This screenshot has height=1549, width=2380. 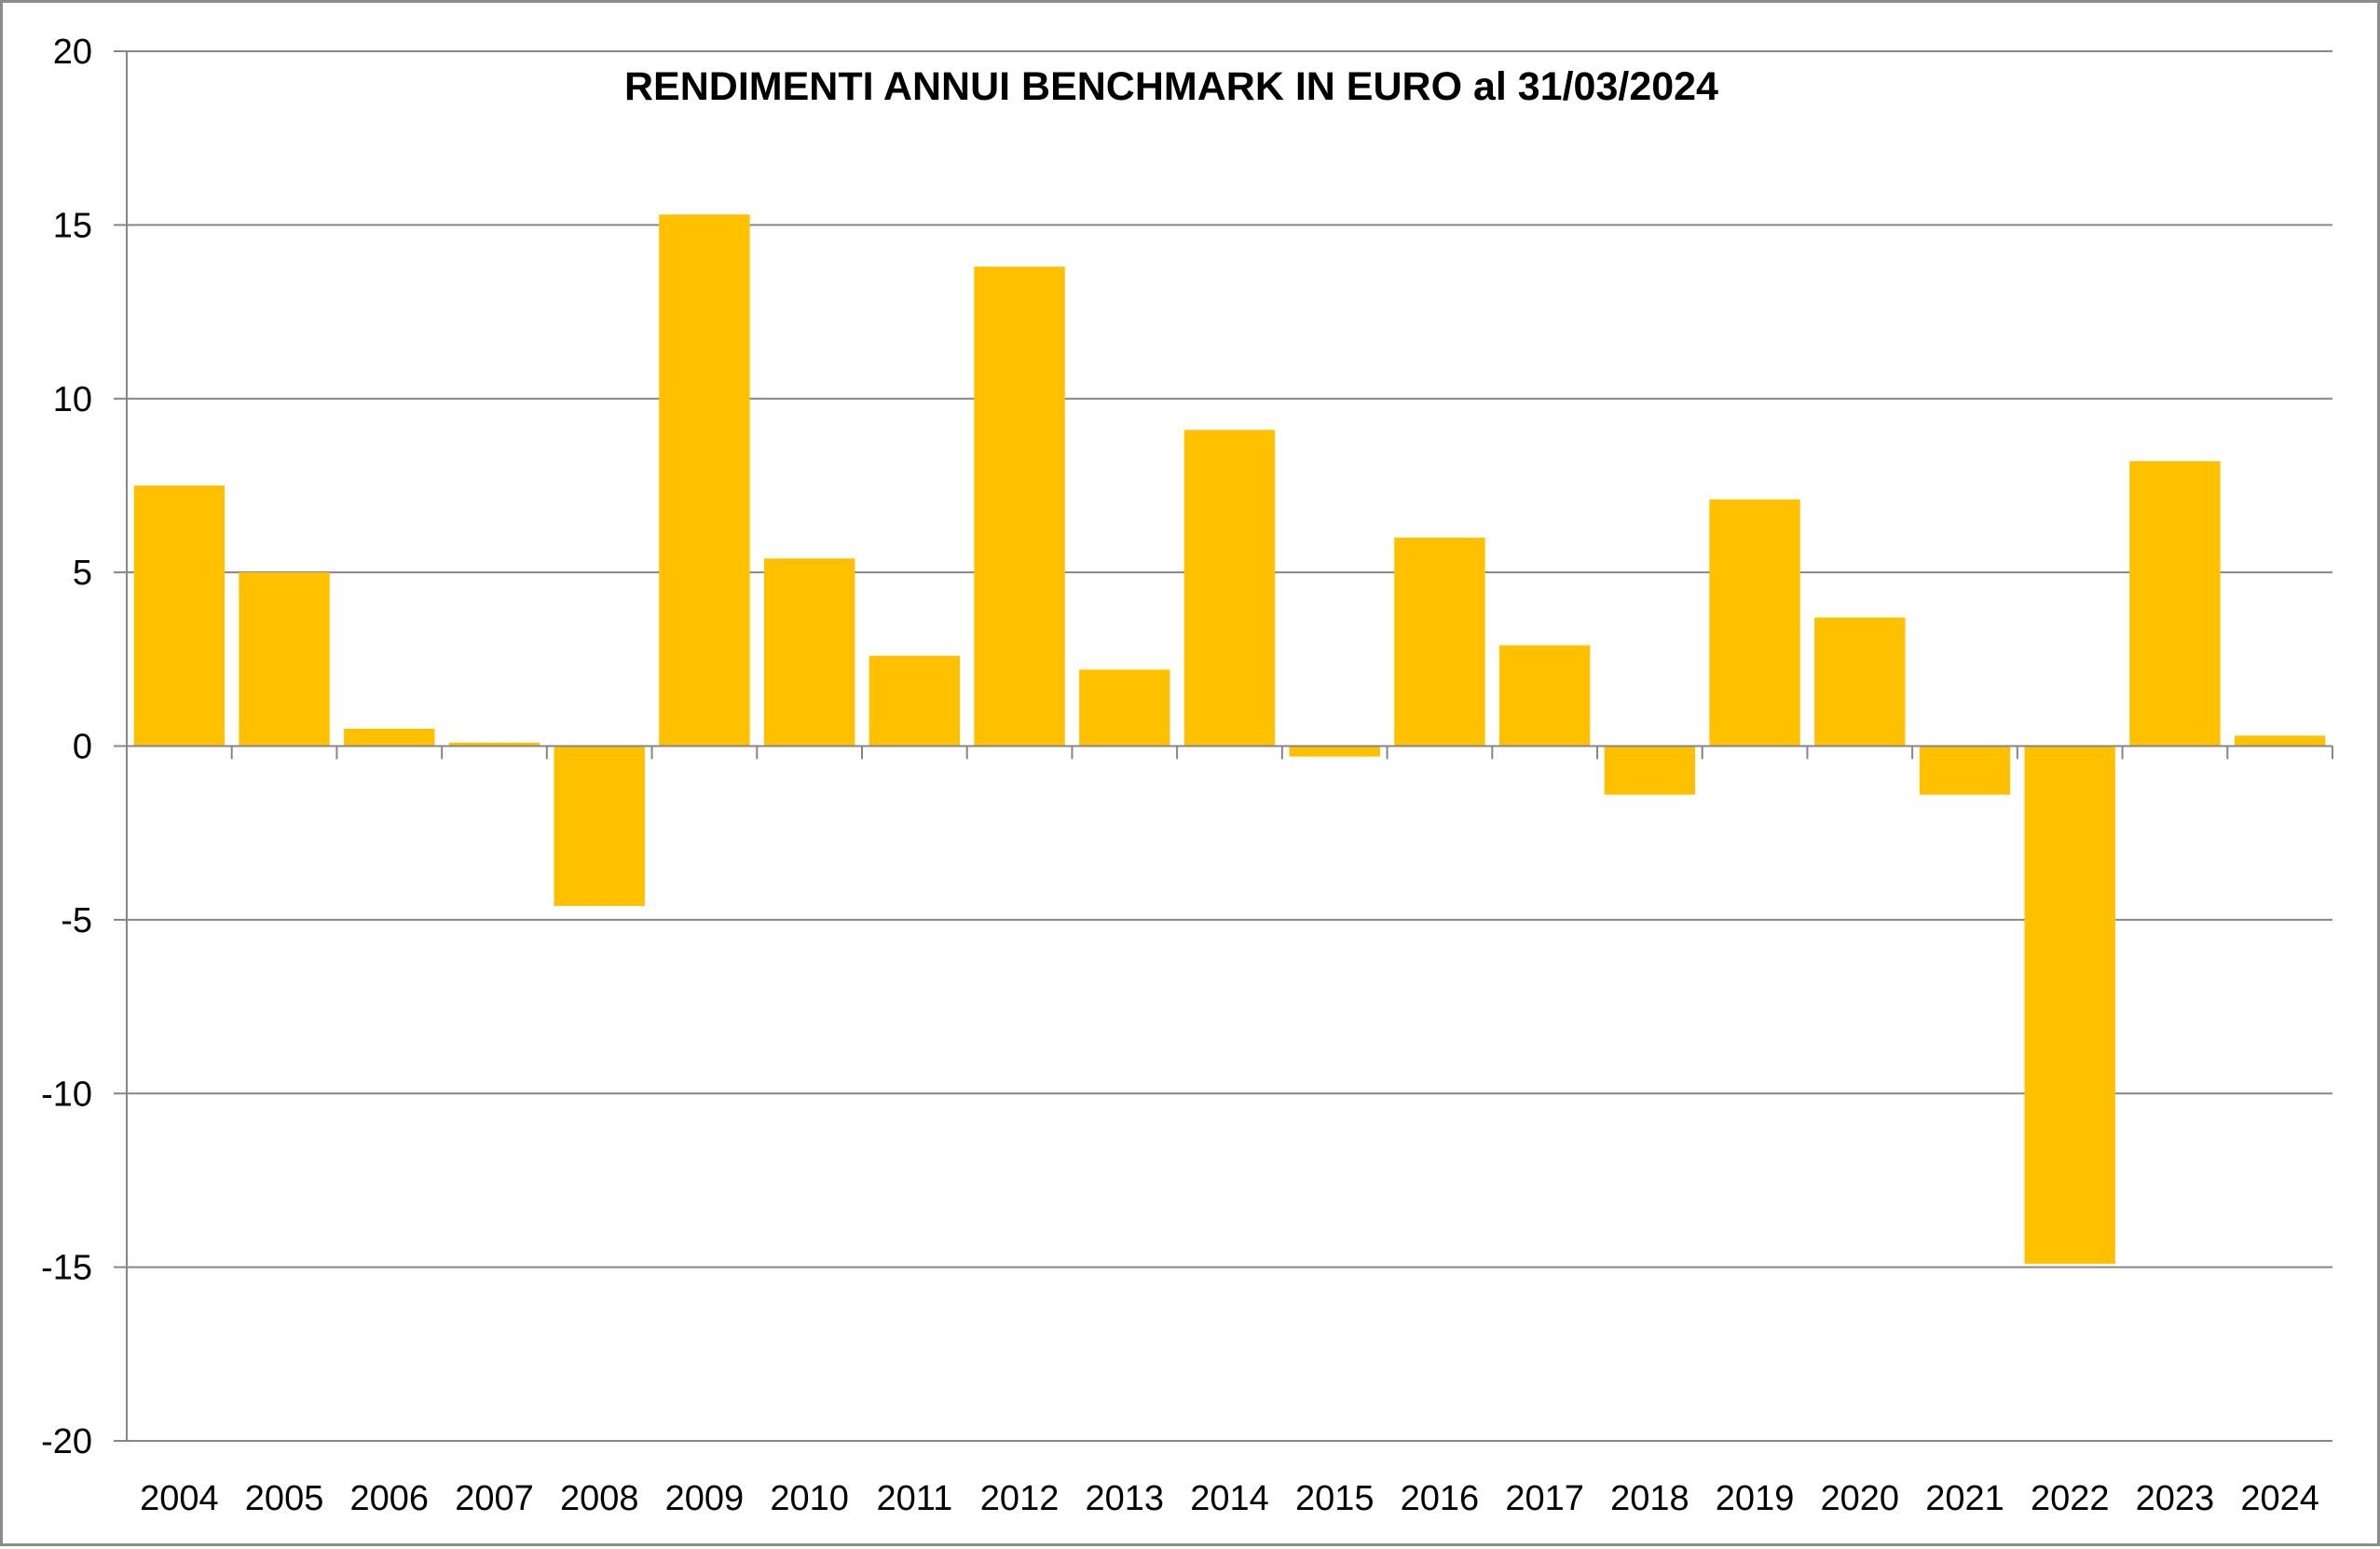 What do you see at coordinates (1544, 1498) in the screenshot?
I see `x-tick-label-2017: 2017` at bounding box center [1544, 1498].